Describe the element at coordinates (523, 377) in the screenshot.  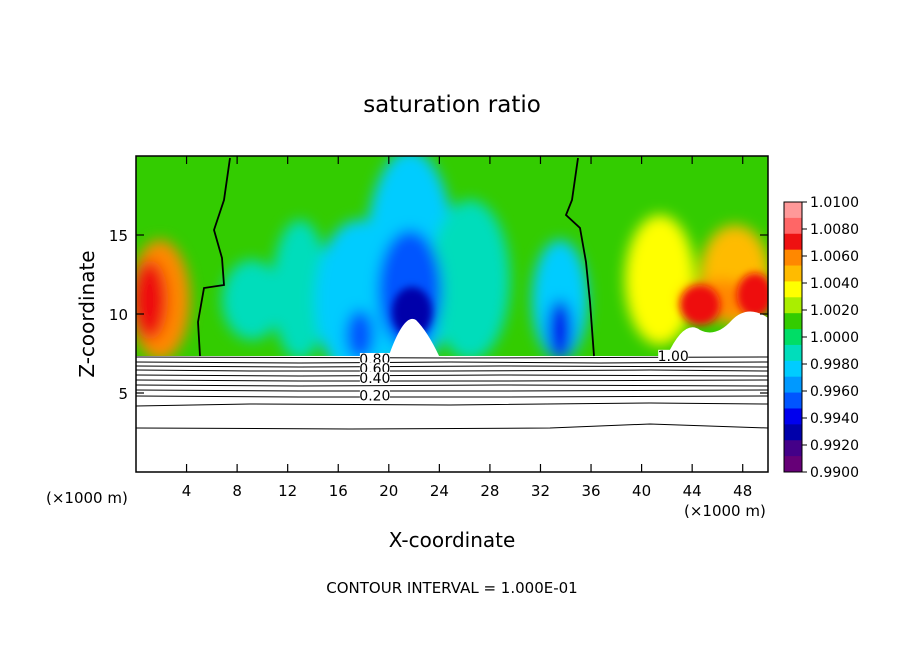
I see `contour-labels: 1.000.800.600.400.20` at that location.